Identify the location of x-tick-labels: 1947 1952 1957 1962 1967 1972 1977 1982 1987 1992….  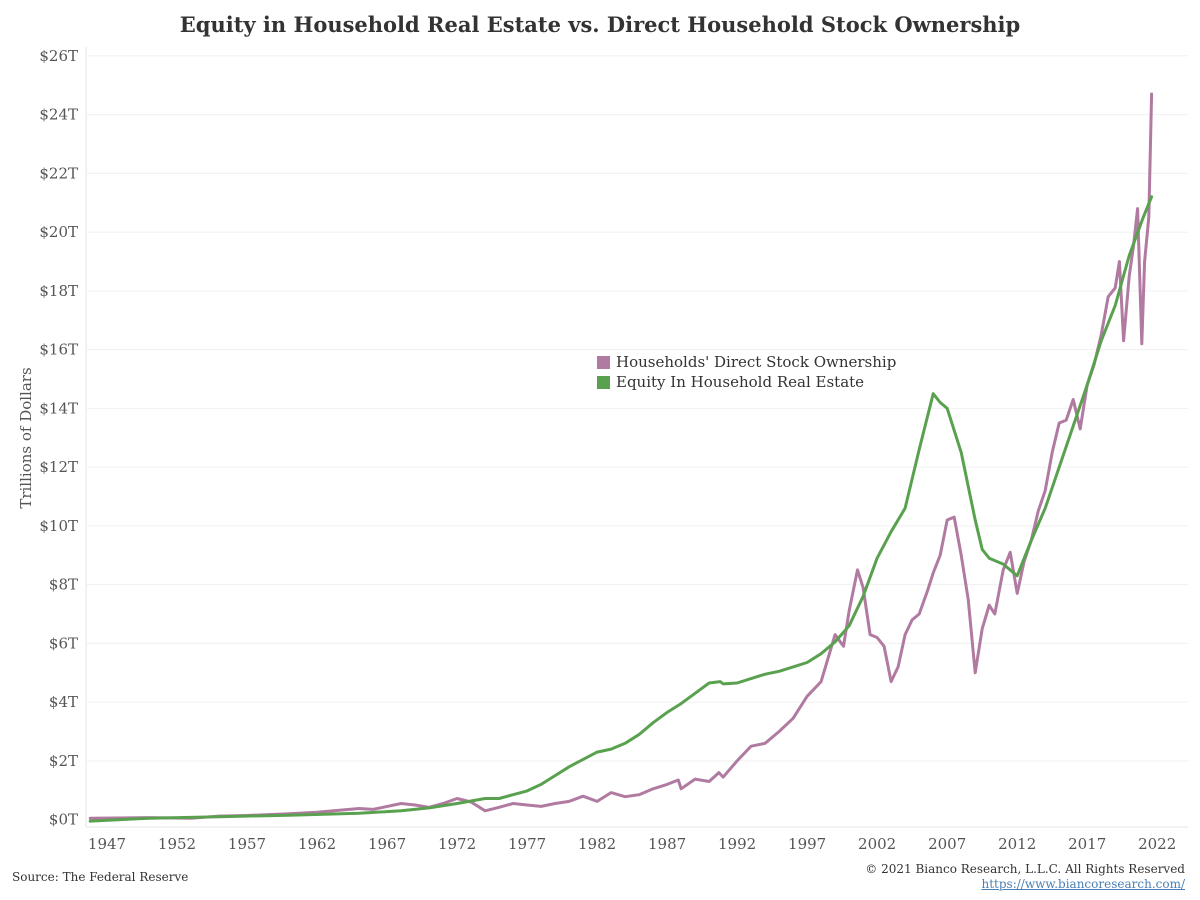
(632, 844).